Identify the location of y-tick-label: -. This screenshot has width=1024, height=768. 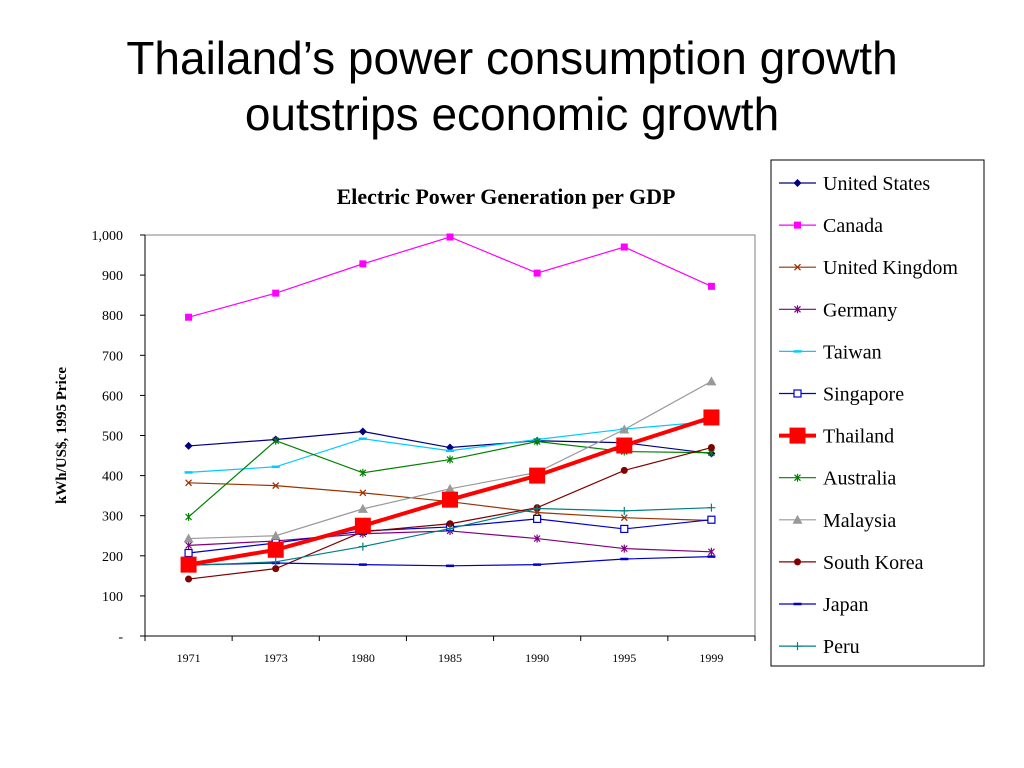
(120, 637).